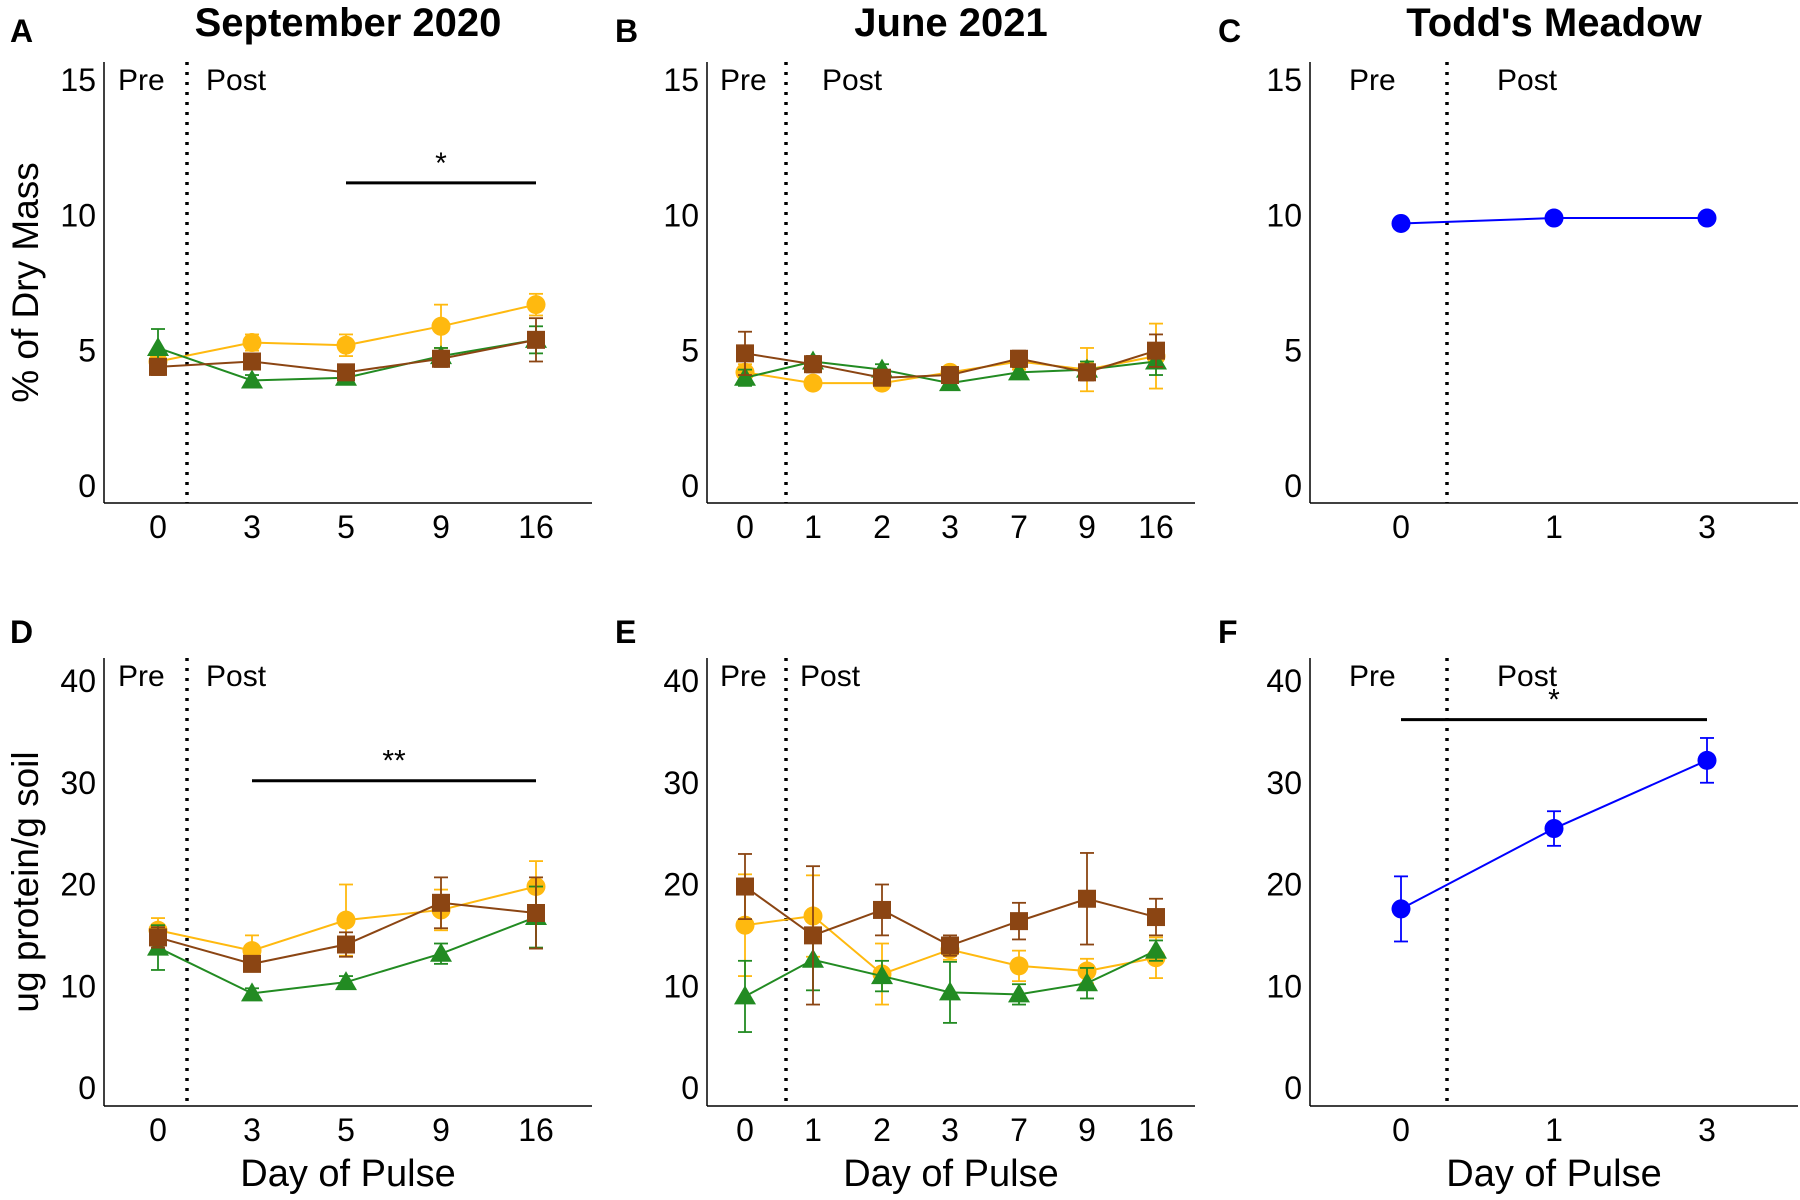 The width and height of the screenshot is (1800, 1200). I want to click on panel-title: June 2021, so click(950, 23).